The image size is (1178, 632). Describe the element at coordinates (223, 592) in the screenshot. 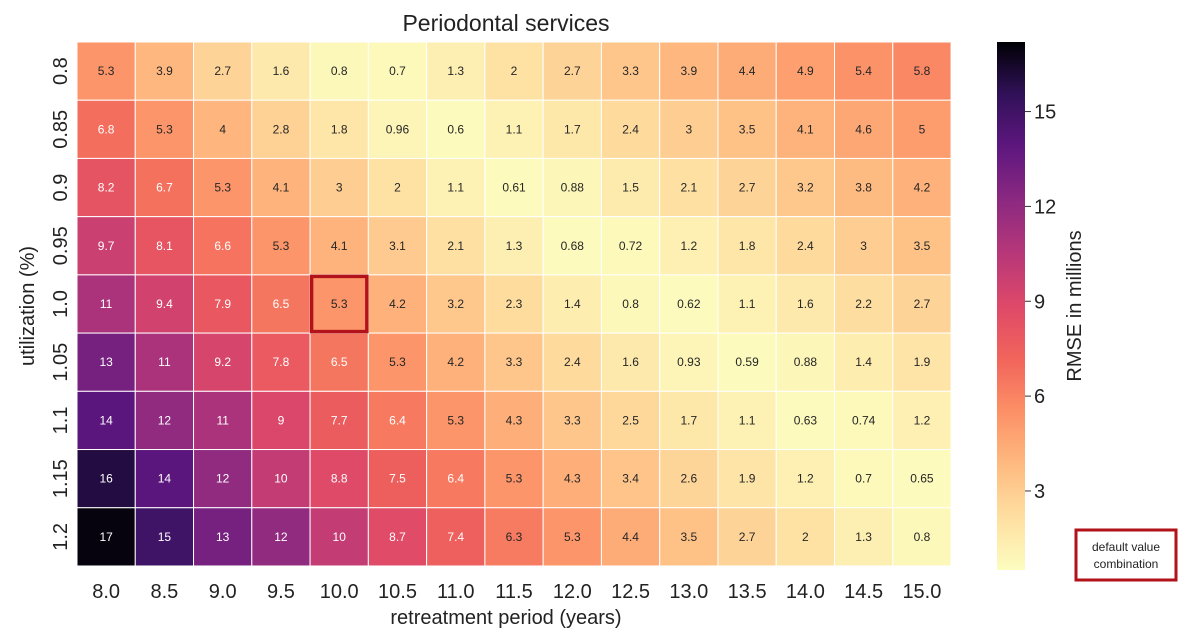

I see `x-tick-label: 9.0` at that location.